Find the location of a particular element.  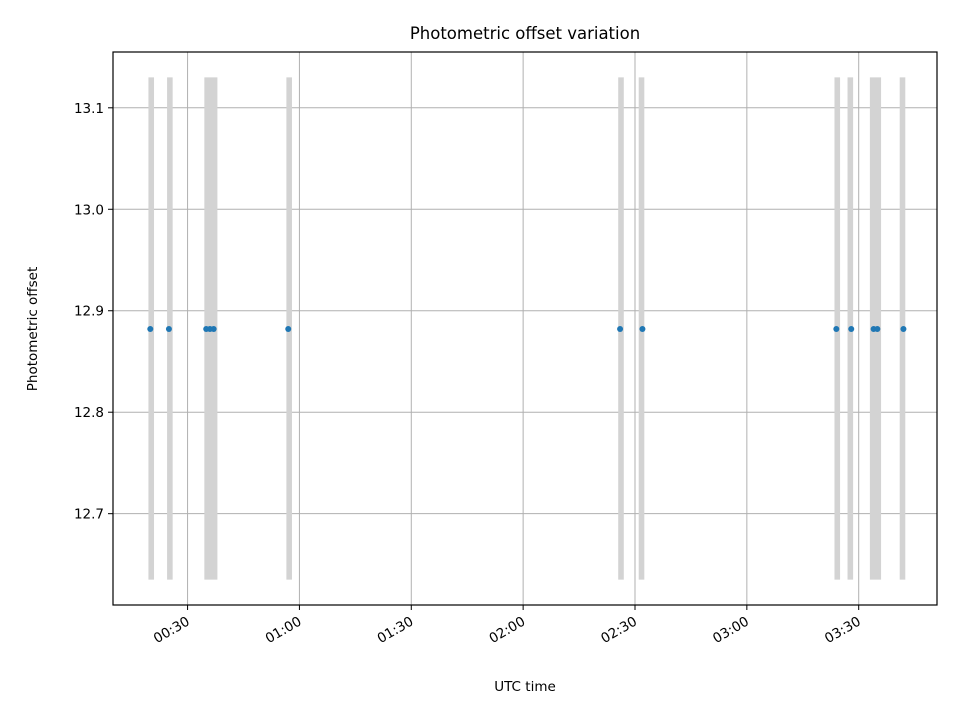

y-tick-label: 12.8 is located at coordinates (89, 413).